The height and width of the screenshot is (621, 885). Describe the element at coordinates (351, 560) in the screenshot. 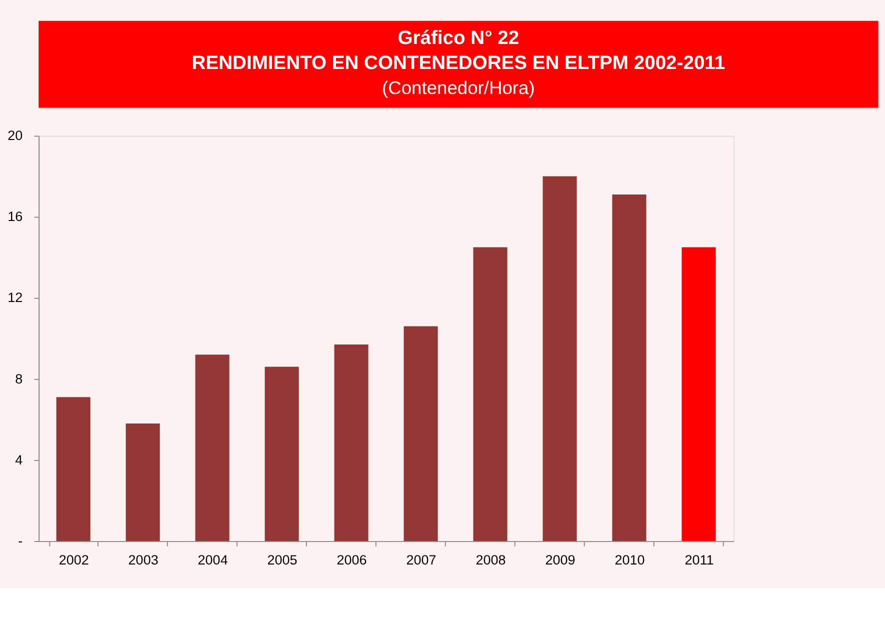

I see `x-tick-label: 2006` at that location.